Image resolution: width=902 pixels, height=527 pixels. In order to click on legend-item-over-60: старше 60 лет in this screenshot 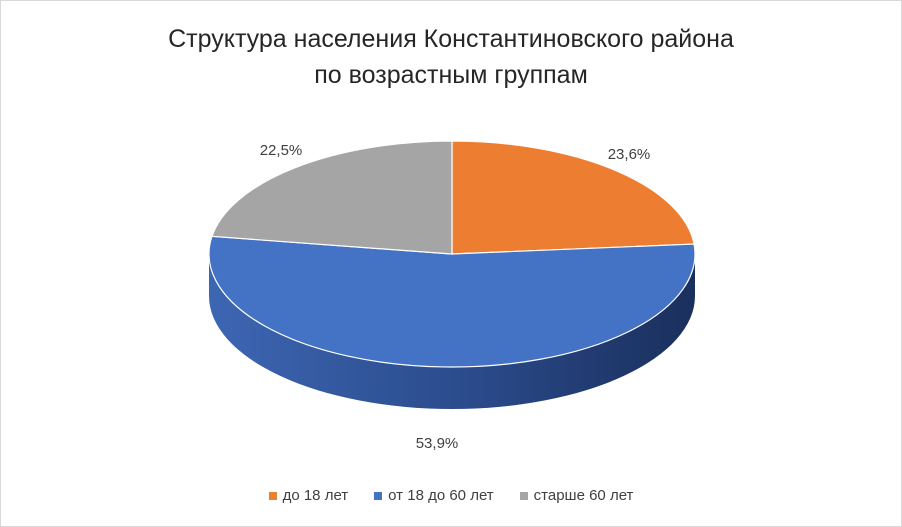, I will do `click(576, 495)`.